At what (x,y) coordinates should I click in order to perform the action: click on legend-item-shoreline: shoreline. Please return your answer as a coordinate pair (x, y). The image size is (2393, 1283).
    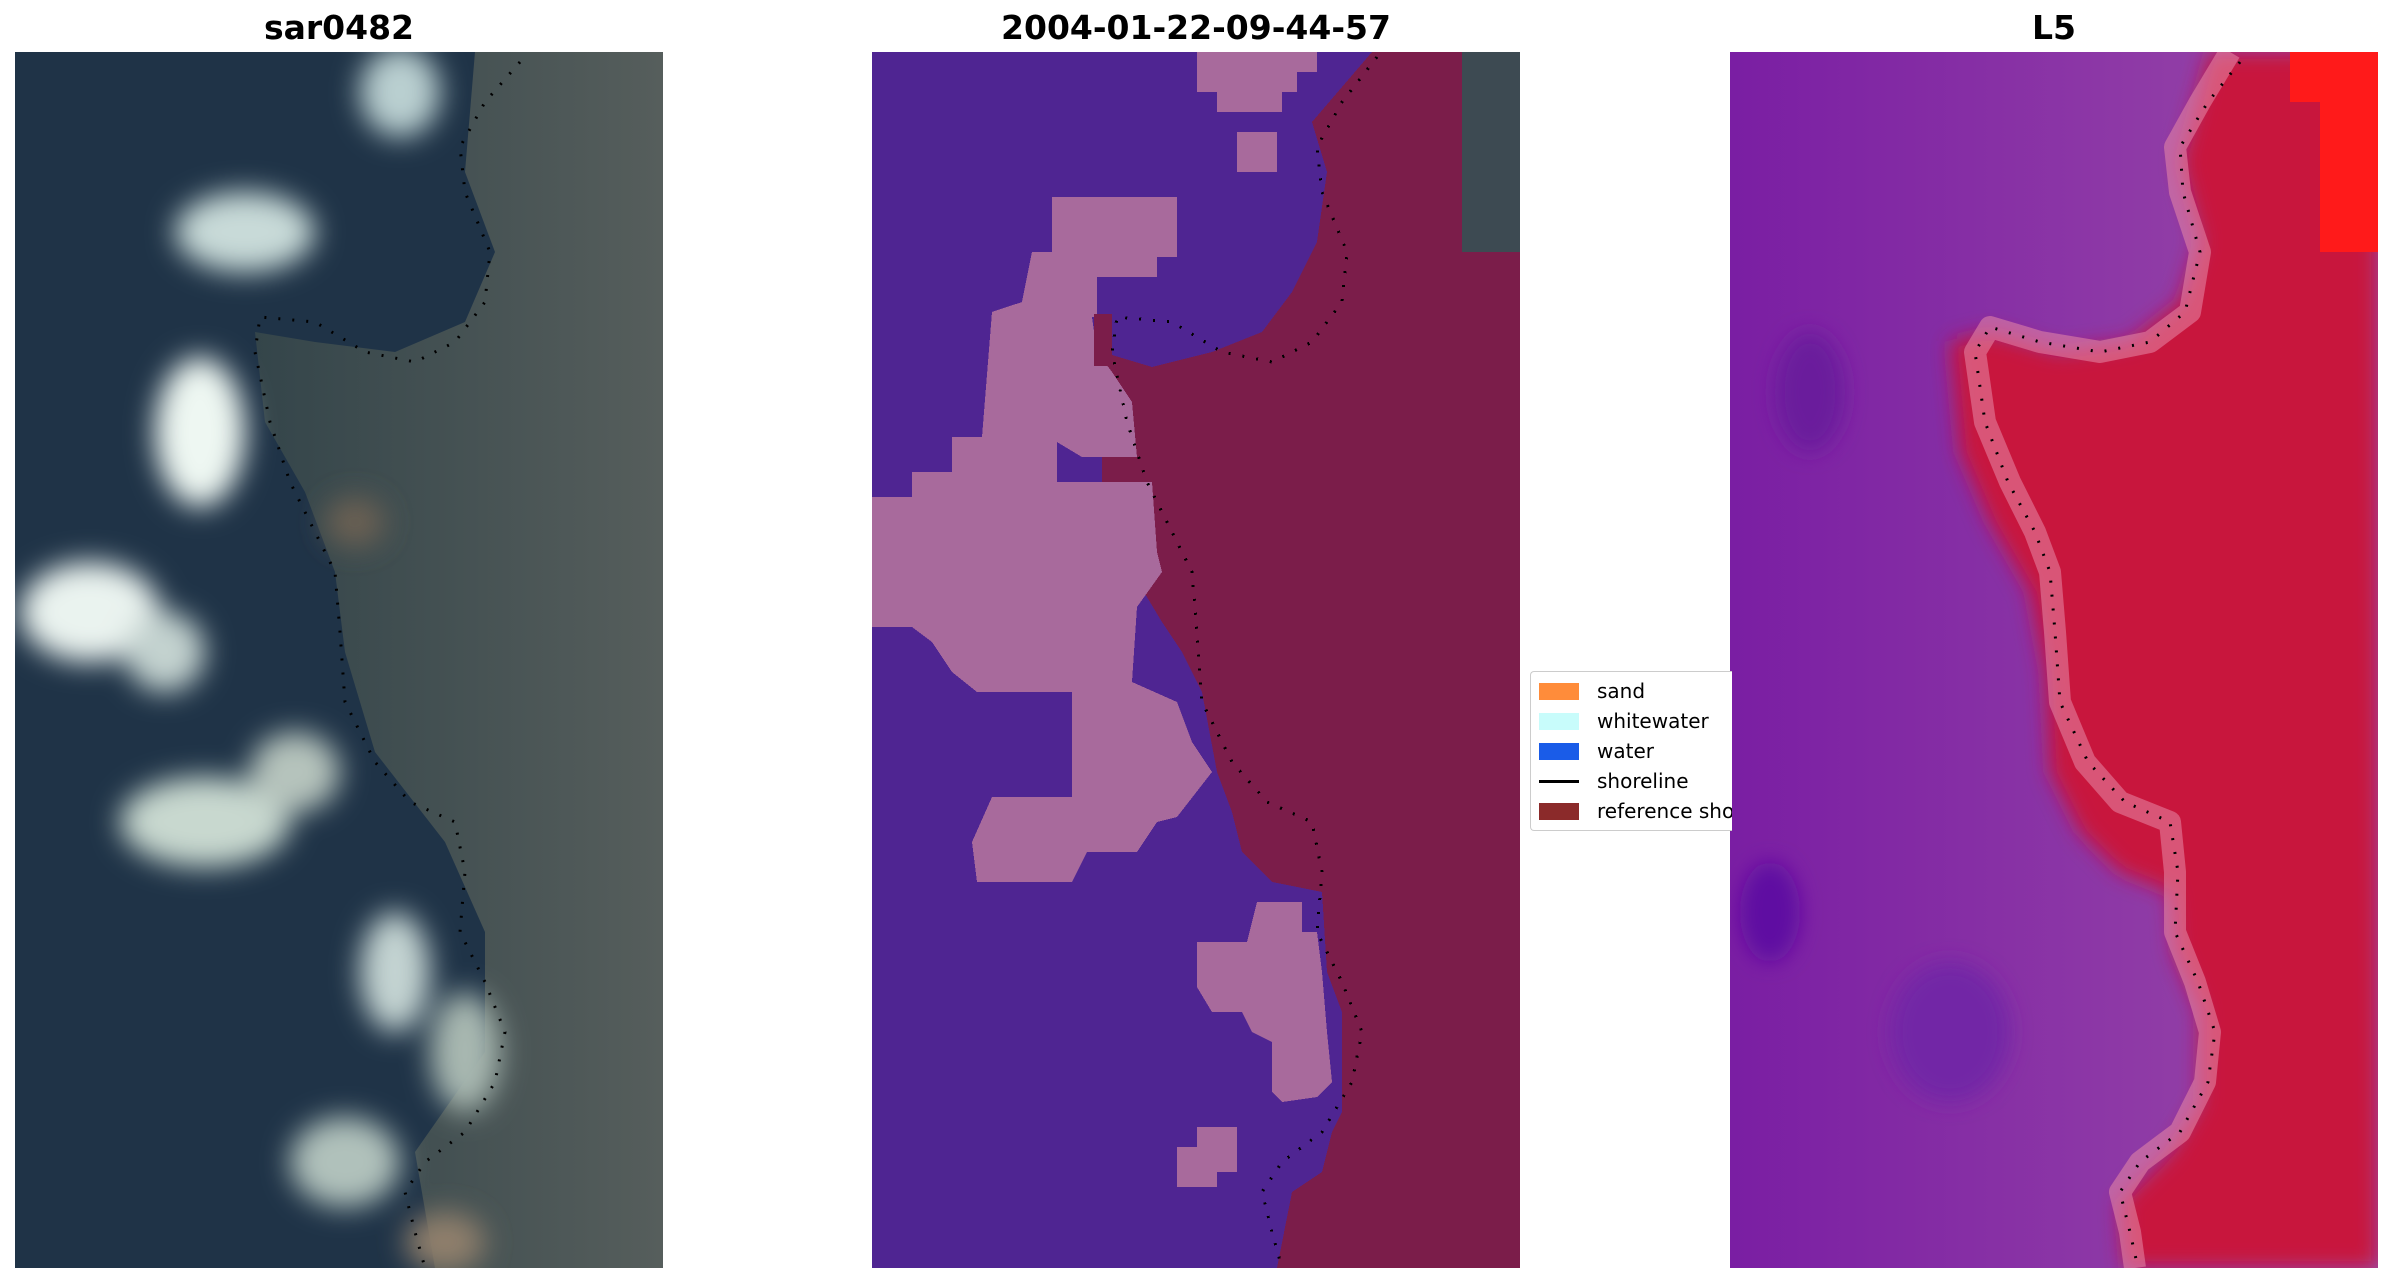
    Looking at the image, I should click on (1614, 781).